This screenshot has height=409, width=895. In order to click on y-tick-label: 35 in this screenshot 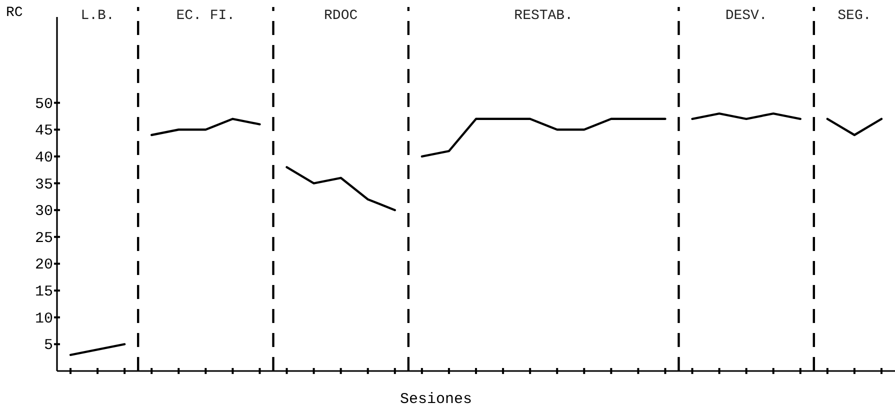, I will do `click(43, 185)`.